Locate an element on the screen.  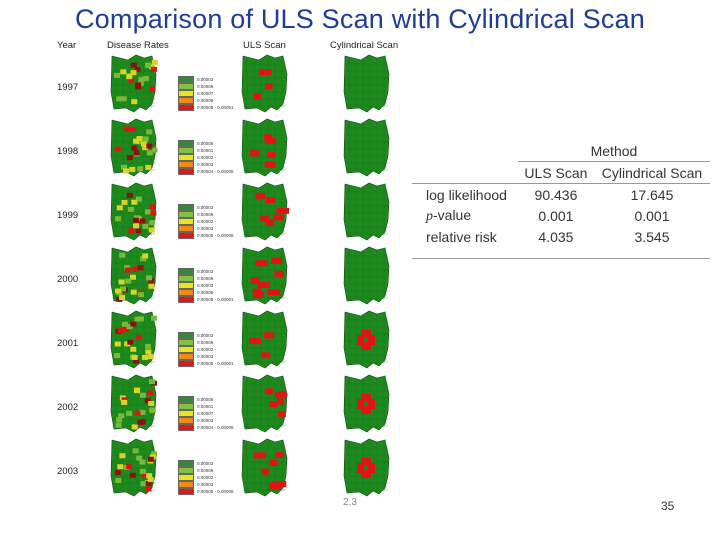
legend-entry: 0.00004 - 0.00005 is located at coordinates (206, 171).